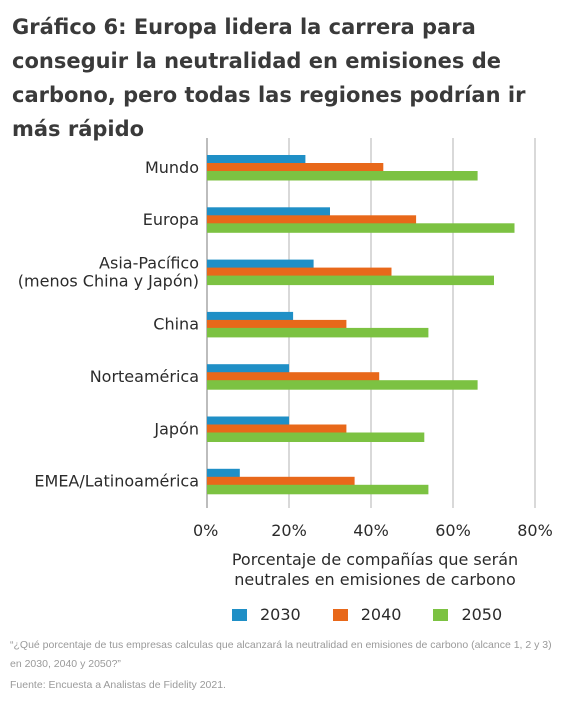 This screenshot has width=571, height=703. What do you see at coordinates (239, 614) in the screenshot?
I see `legend-swatch-2030` at bounding box center [239, 614].